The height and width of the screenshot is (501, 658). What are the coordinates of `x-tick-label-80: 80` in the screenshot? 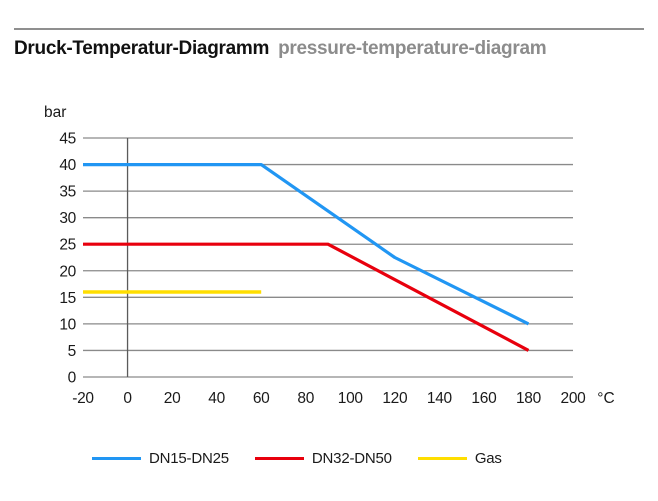 It's located at (305, 398).